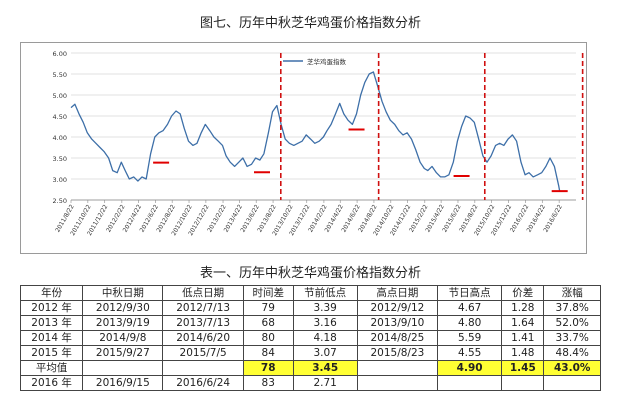 This screenshot has width=621, height=417. What do you see at coordinates (325, 323) in the screenshot?
I see `table-cell: 3.16` at bounding box center [325, 323].